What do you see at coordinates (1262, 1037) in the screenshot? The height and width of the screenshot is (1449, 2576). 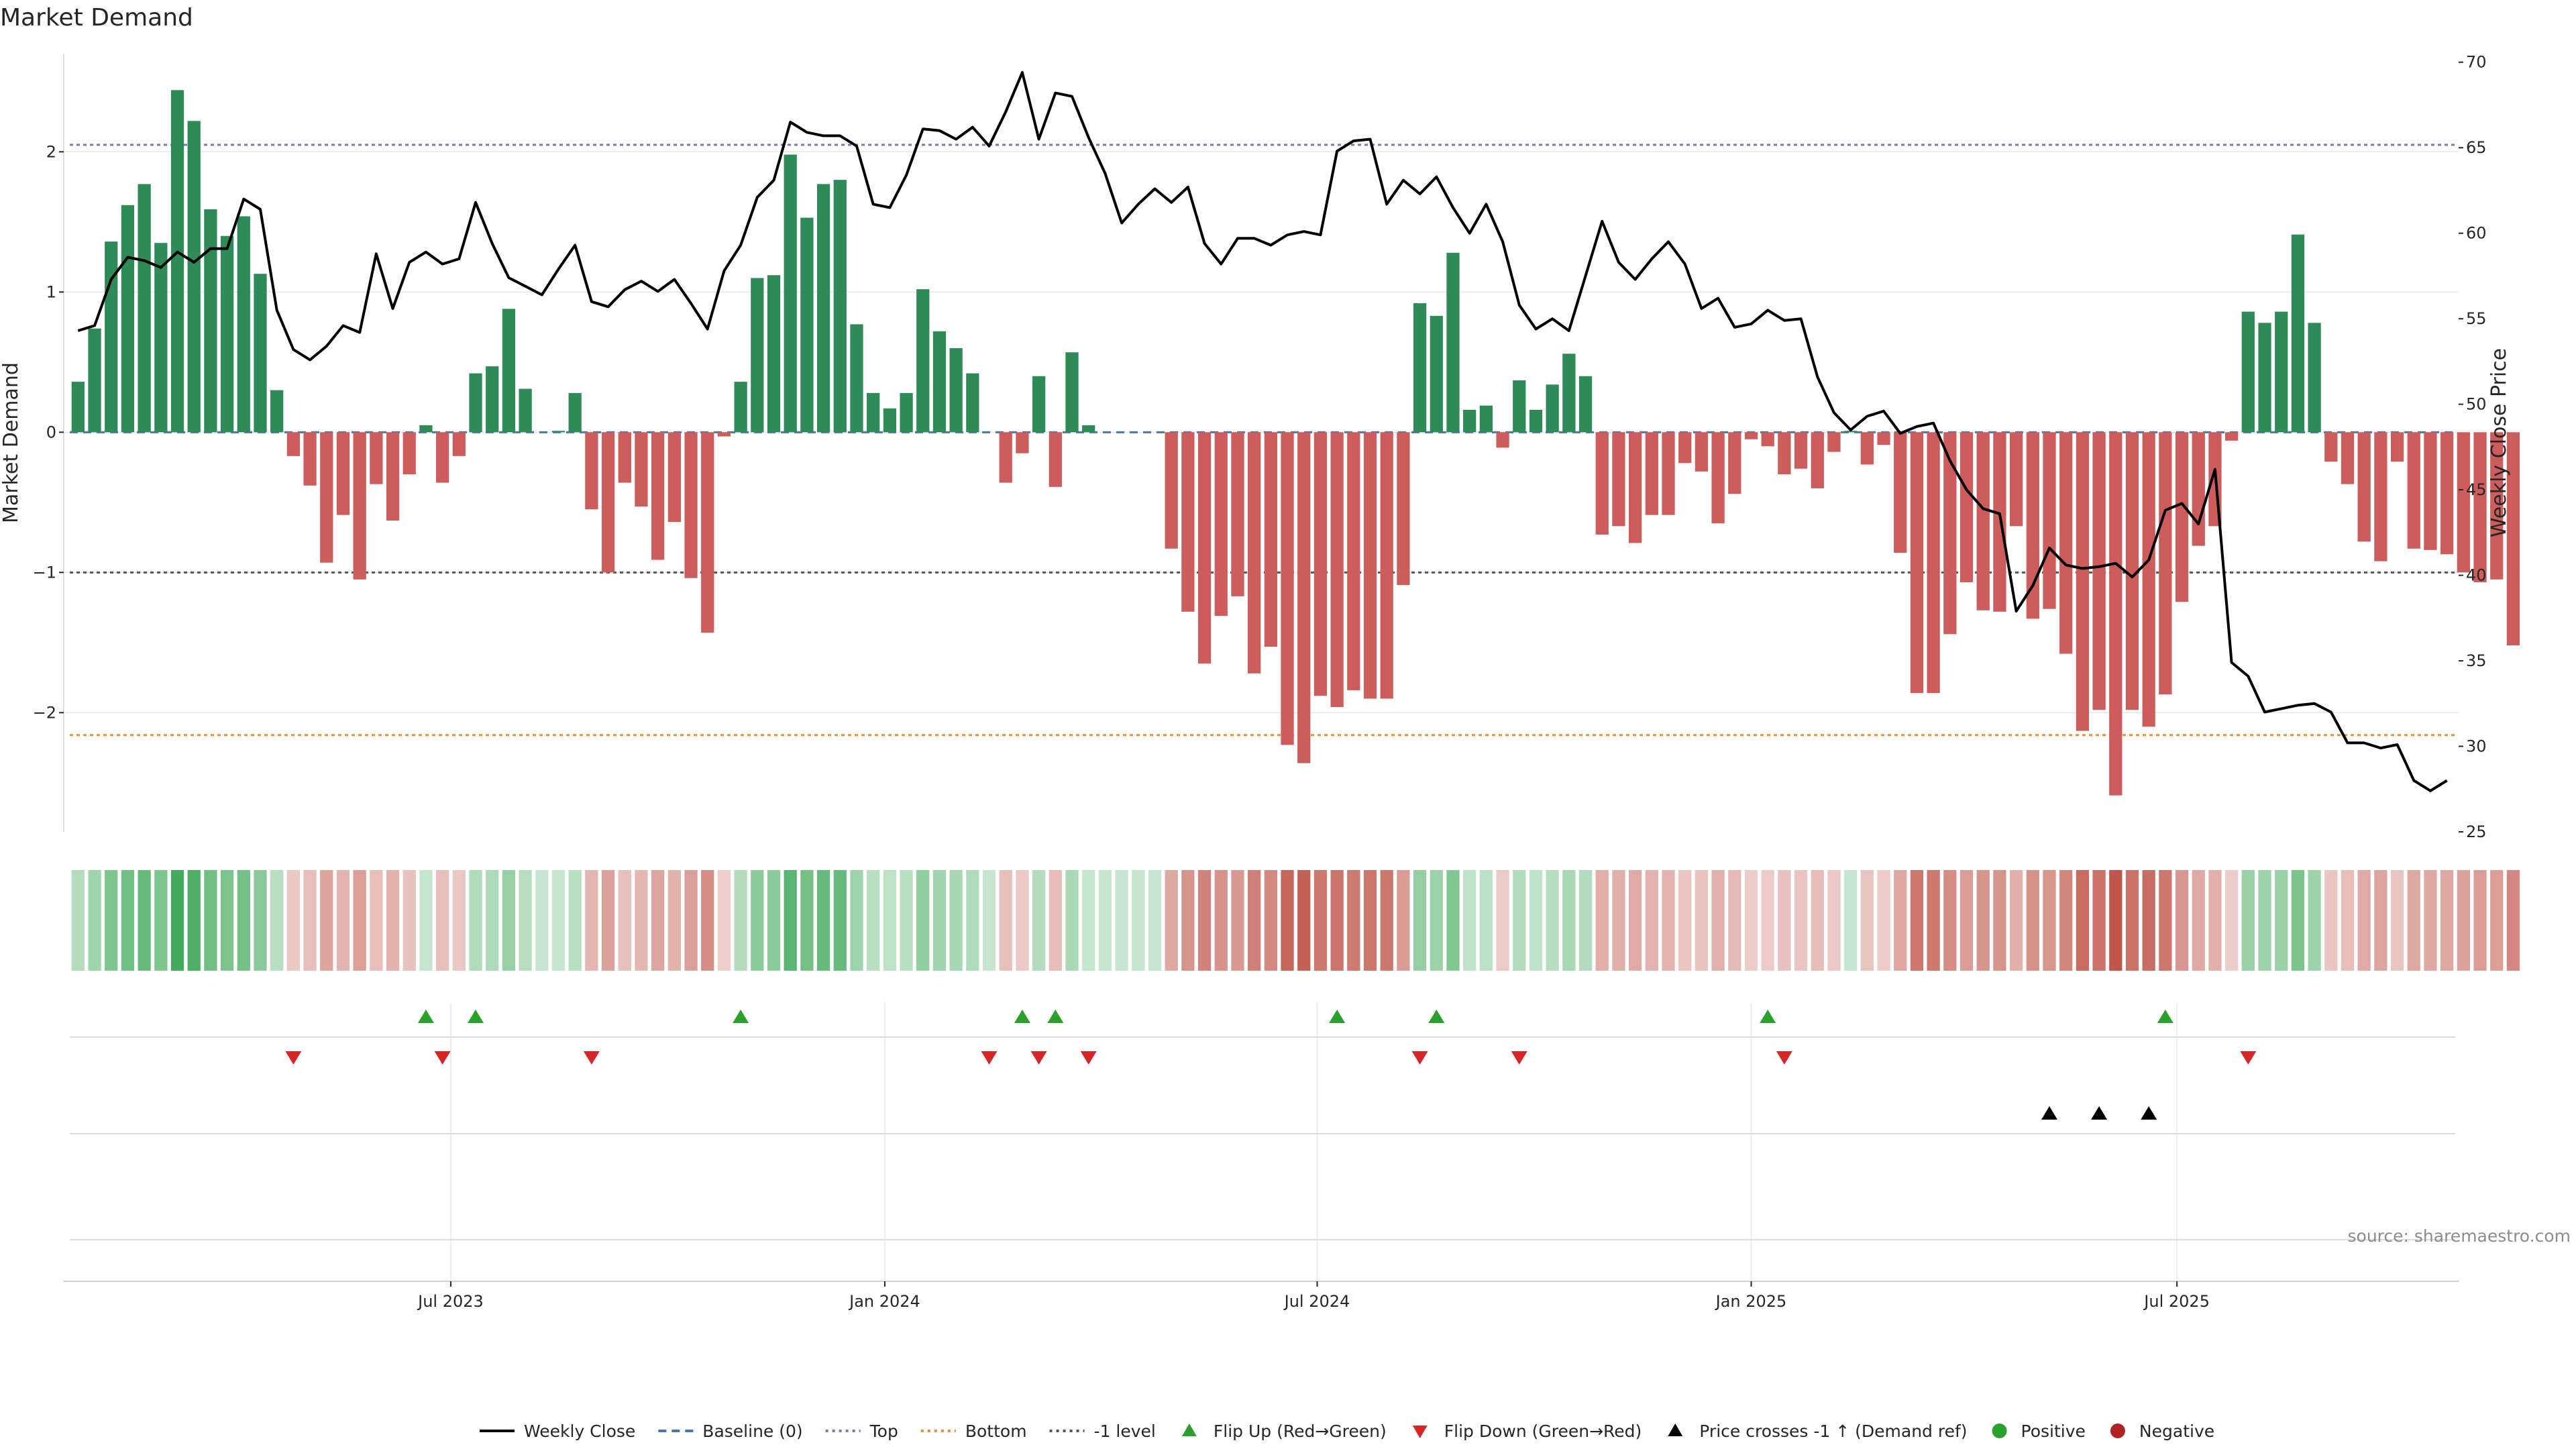 I see `flip-markers` at bounding box center [1262, 1037].